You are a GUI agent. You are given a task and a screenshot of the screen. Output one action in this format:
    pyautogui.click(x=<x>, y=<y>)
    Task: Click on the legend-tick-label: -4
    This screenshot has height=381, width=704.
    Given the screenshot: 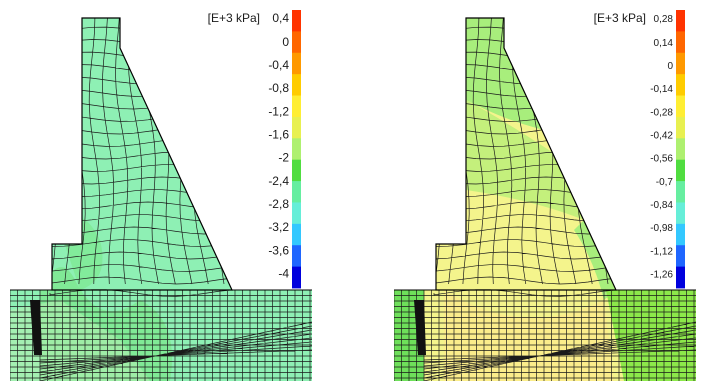 What is the action you would take?
    pyautogui.click(x=283, y=274)
    